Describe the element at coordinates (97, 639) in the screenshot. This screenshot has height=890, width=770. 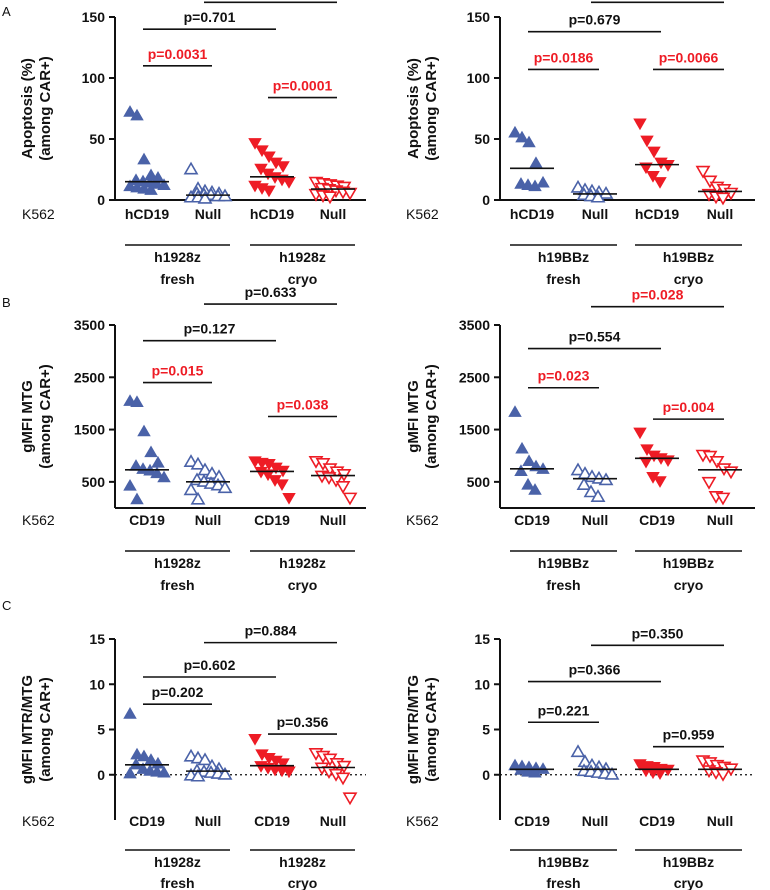
I see `y-tick-label: 15` at that location.